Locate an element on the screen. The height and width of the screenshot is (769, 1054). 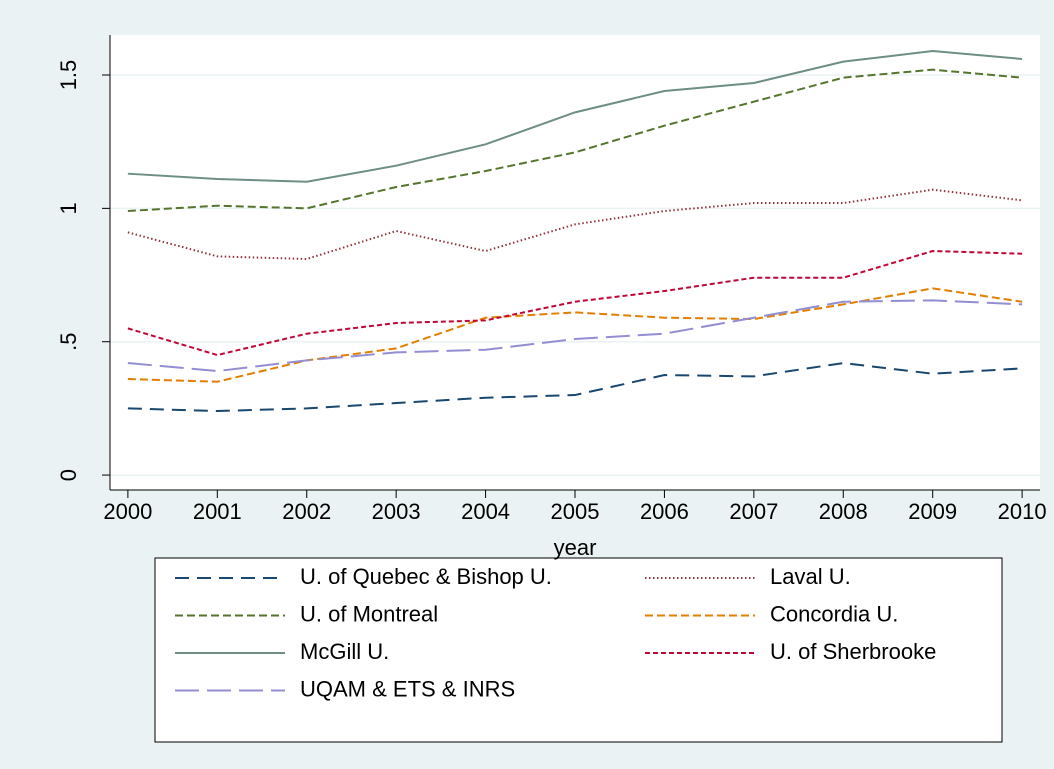
x-tick-label: 2008 is located at coordinates (843, 511).